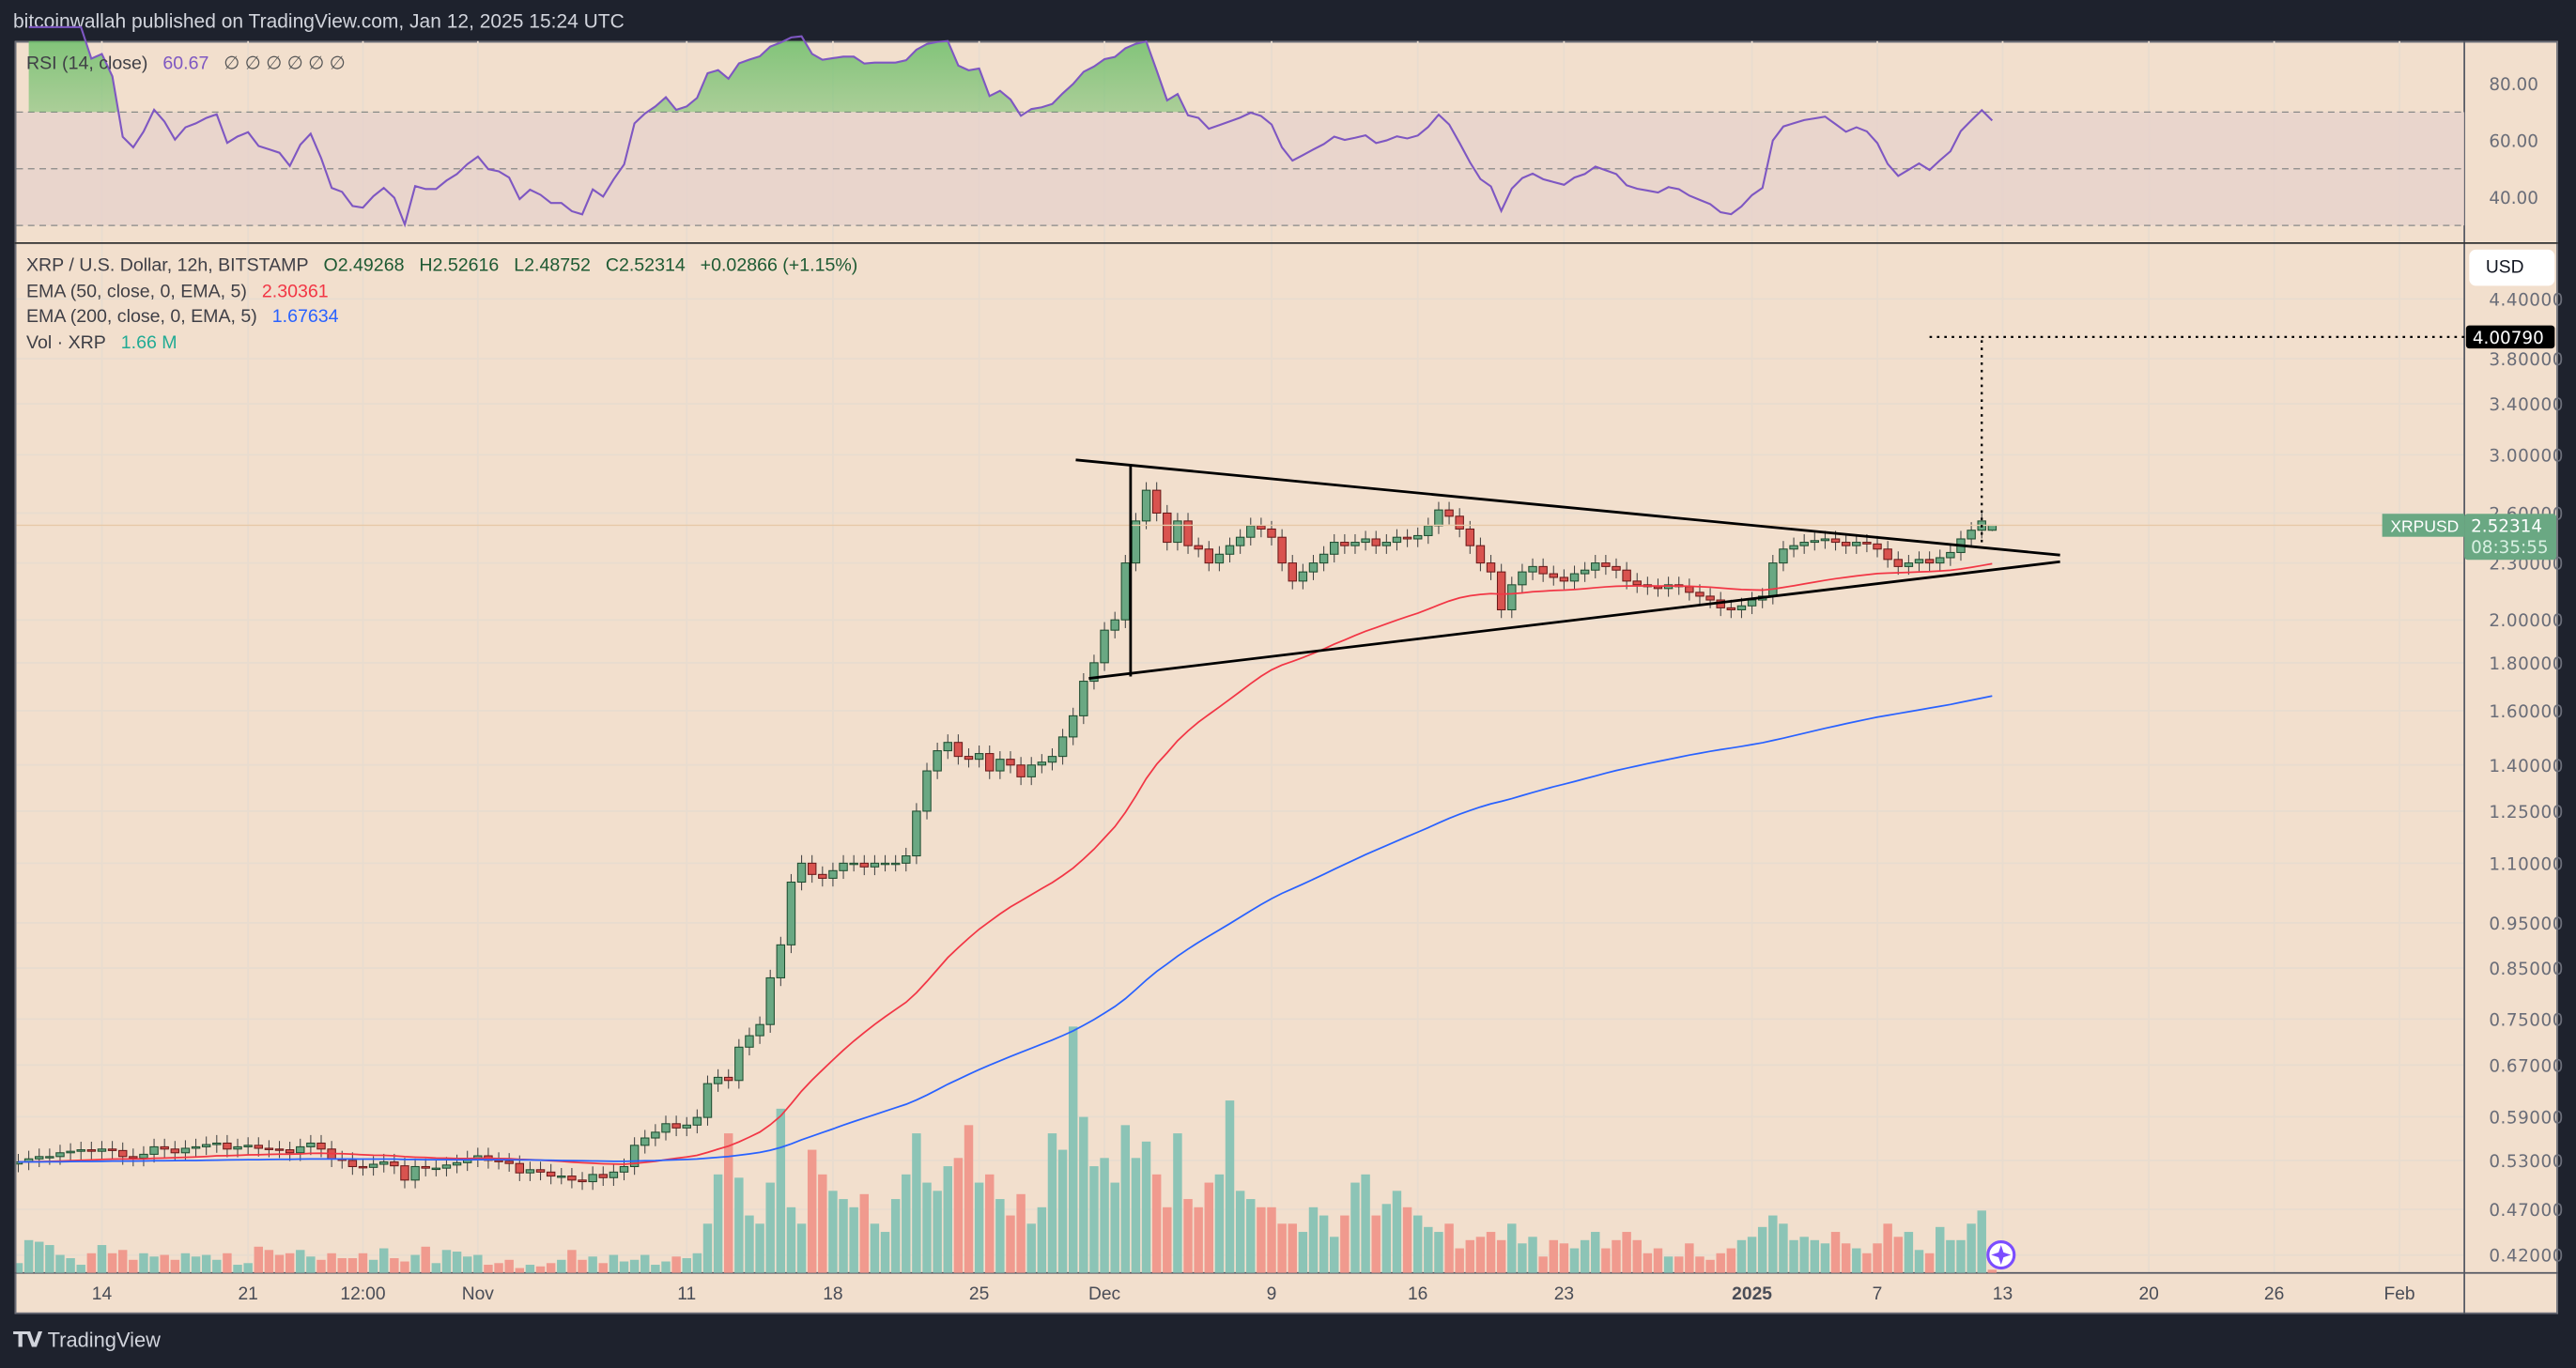  Describe the element at coordinates (2274, 1294) in the screenshot. I see `time-tick-label: 26` at that location.